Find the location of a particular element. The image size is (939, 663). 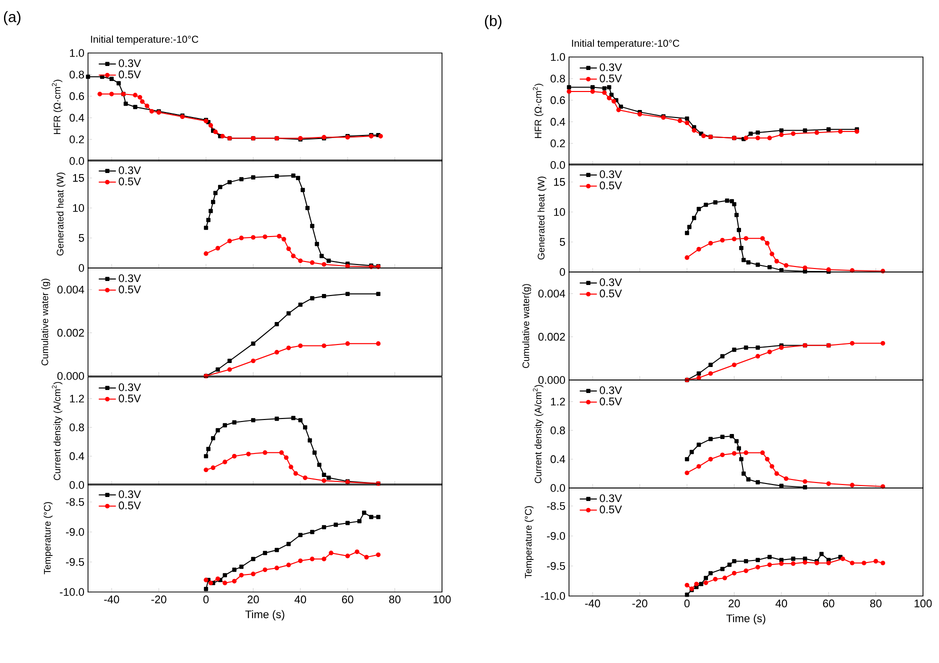

y-axis-title: Cumulative water (g) is located at coordinates (45, 322).